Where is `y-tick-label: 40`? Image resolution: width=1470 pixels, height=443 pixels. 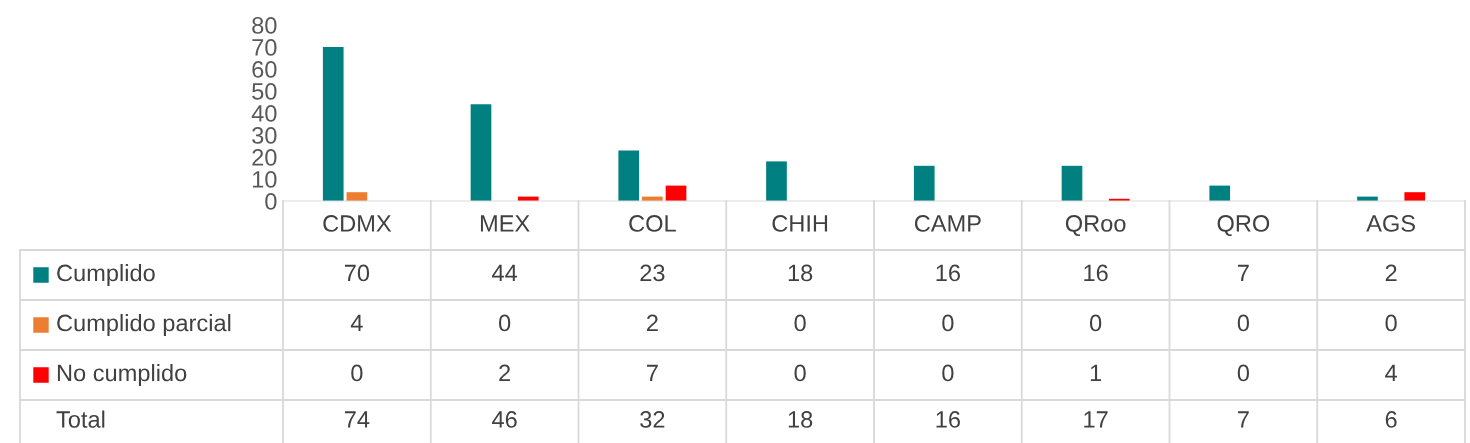
y-tick-label: 40 is located at coordinates (264, 113).